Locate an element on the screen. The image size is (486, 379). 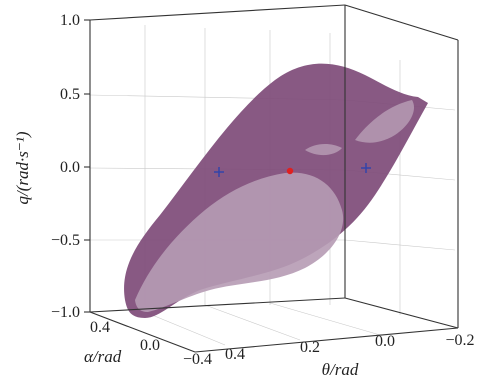
theta-tick-label-3: 0.0 is located at coordinates (385, 341).